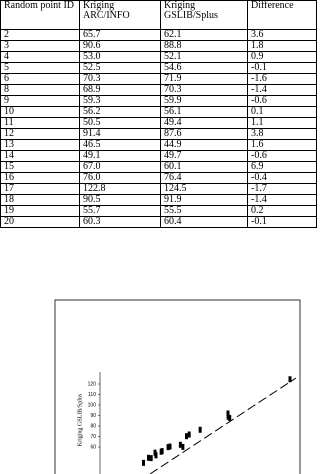 Image resolution: width=326 pixels, height=474 pixels. Describe the element at coordinates (92, 405) in the screenshot. I see `y-tick-label: 100` at that location.